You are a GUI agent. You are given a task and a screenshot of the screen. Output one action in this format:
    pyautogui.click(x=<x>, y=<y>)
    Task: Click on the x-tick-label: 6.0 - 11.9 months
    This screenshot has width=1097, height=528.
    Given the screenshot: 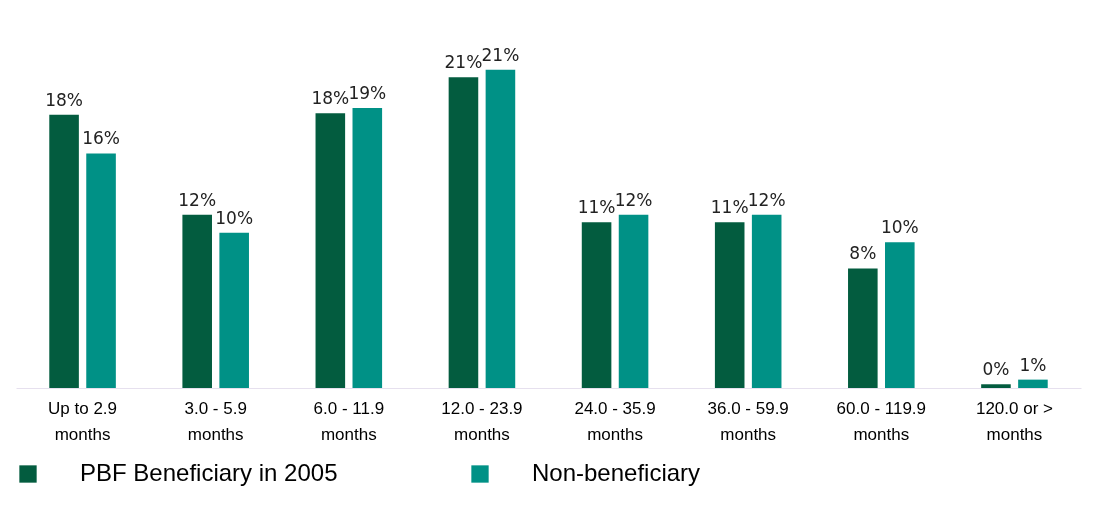 What is the action you would take?
    pyautogui.click(x=349, y=421)
    